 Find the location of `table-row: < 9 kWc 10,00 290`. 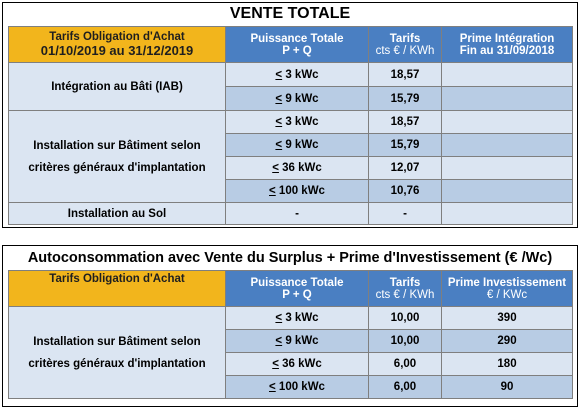

table-row: < 9 kWc 10,00 290 is located at coordinates (291, 341).